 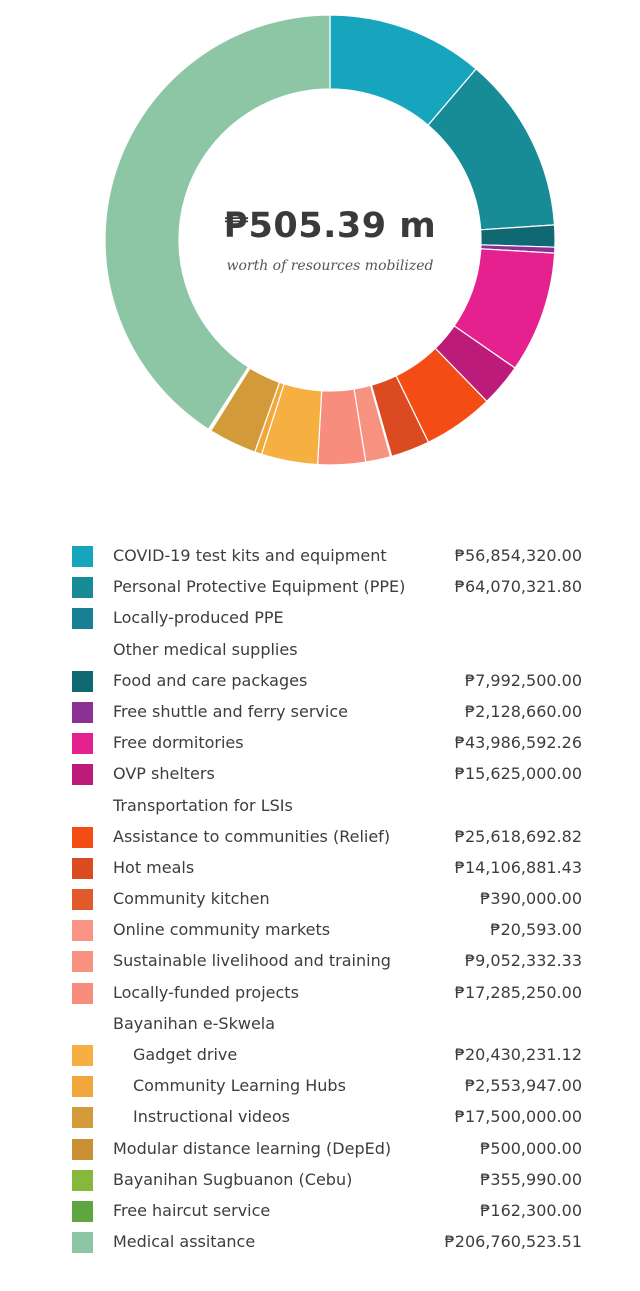 What do you see at coordinates (205, 649) in the screenshot?
I see `legend-label: Other medical supplies` at bounding box center [205, 649].